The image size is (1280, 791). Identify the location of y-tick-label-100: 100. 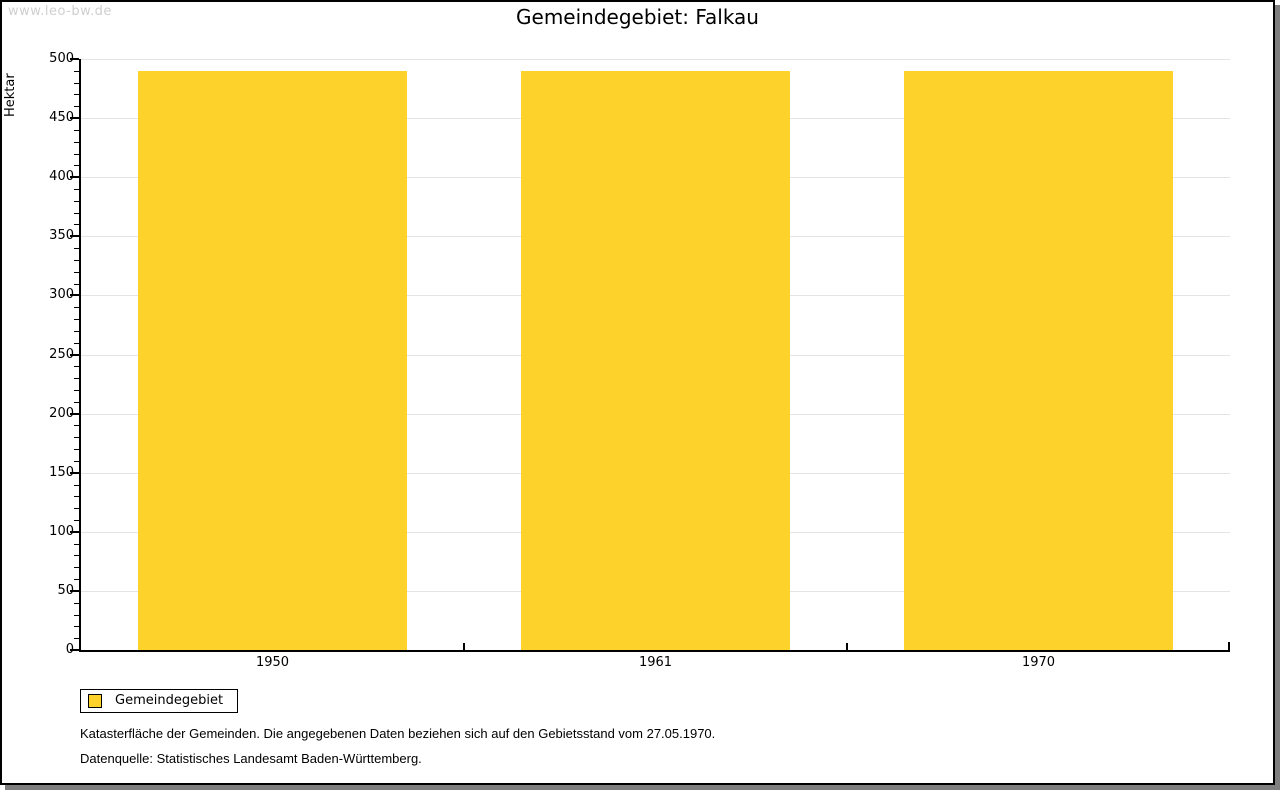
(61, 531).